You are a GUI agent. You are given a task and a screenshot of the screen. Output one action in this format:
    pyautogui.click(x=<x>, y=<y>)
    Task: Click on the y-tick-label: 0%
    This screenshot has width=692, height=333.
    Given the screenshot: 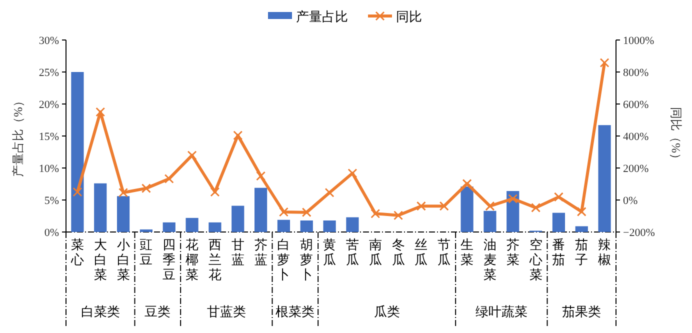 What is the action you would take?
    pyautogui.click(x=51, y=233)
    